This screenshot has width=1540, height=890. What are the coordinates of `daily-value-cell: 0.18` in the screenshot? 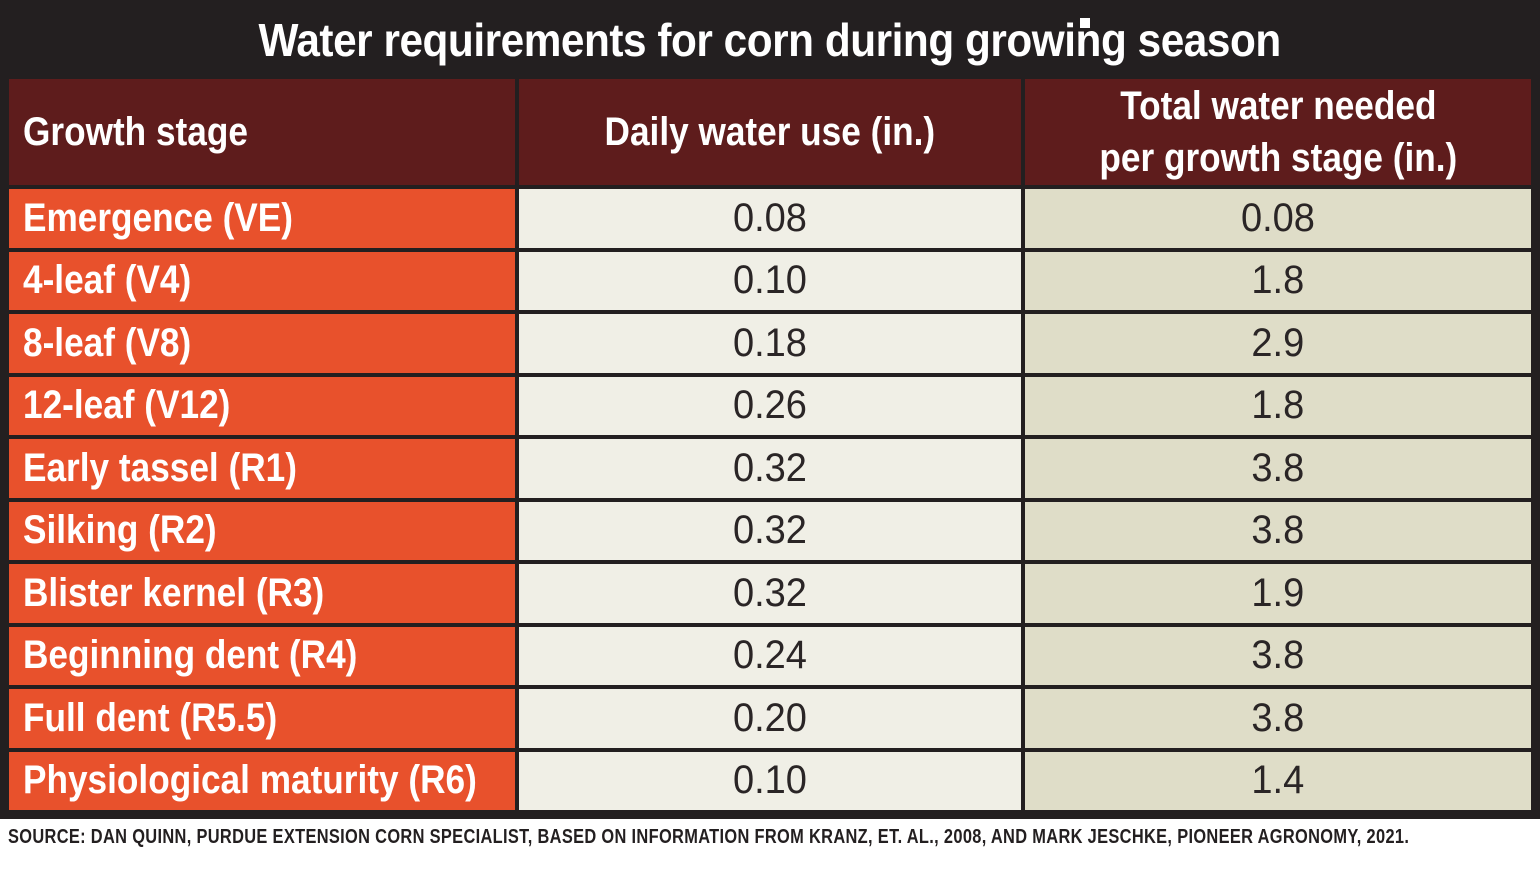 It's located at (770, 343).